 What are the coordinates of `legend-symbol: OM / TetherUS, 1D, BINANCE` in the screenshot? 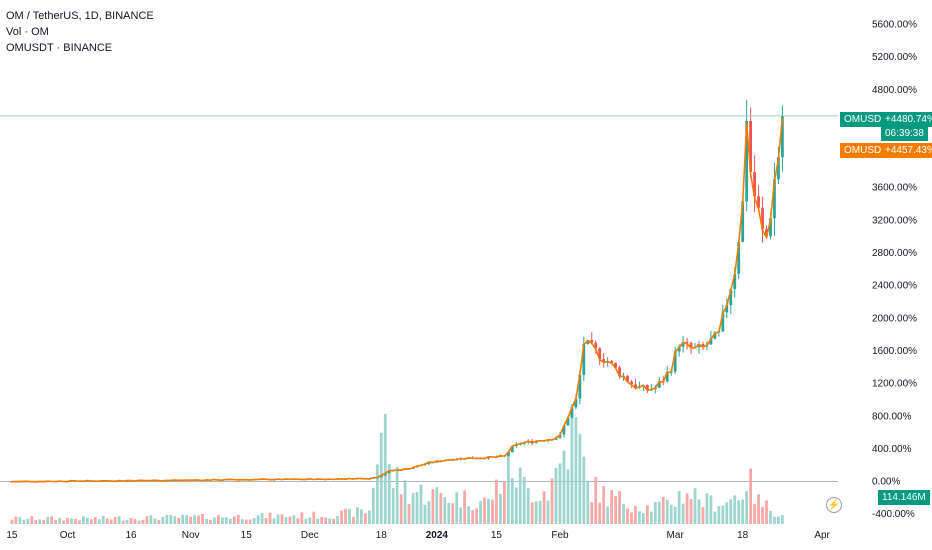 It's located at (80, 16).